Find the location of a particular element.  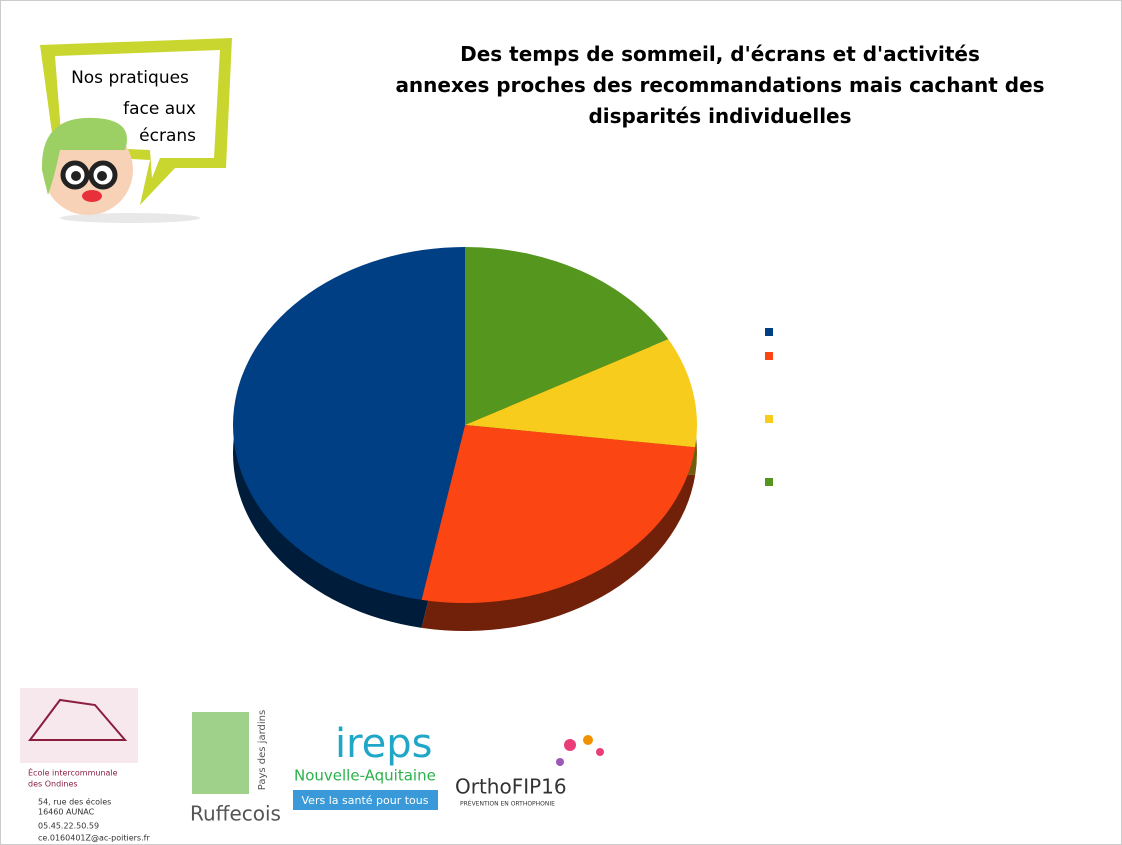

mouth is located at coordinates (92, 196).